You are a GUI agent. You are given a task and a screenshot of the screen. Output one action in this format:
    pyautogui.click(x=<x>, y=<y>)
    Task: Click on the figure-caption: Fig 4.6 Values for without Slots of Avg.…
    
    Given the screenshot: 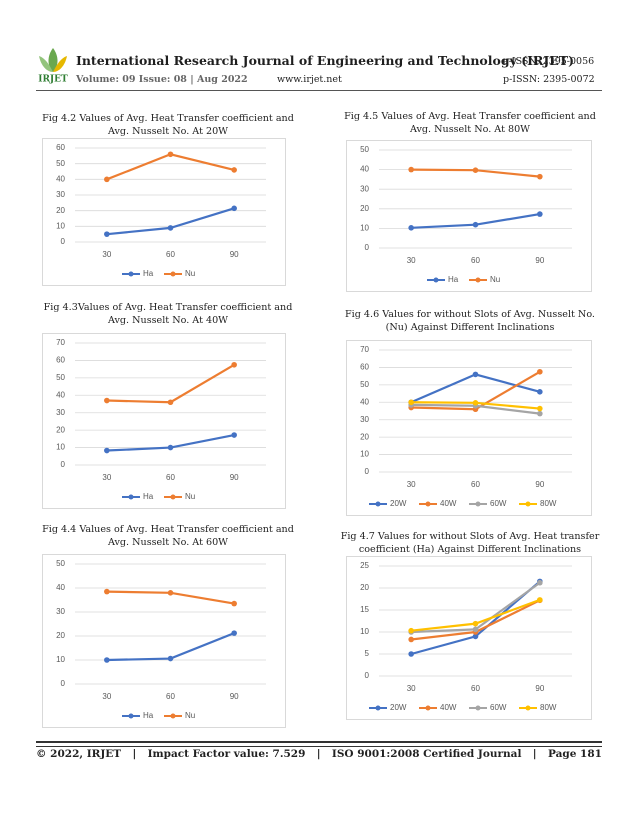 What is the action you would take?
    pyautogui.click(x=470, y=321)
    